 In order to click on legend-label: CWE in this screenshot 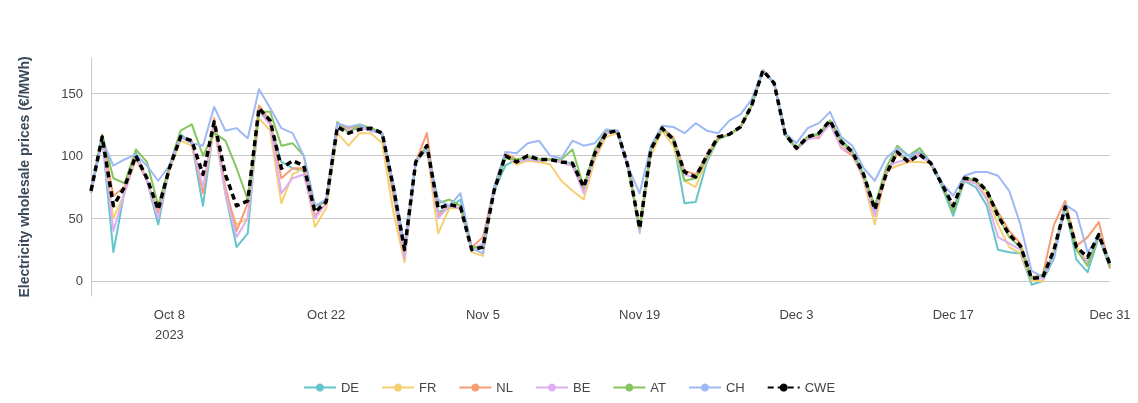, I will do `click(820, 387)`.